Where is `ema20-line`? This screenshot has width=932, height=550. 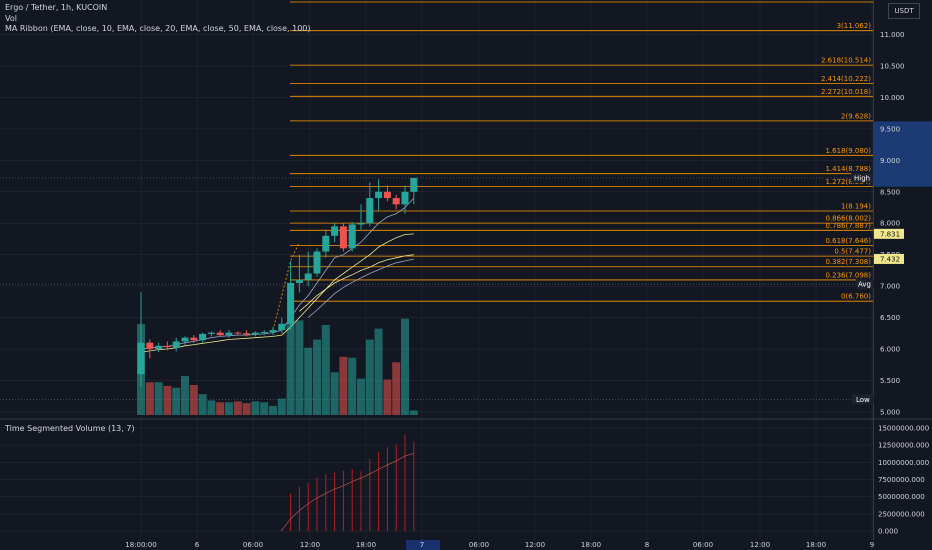
ema20-line is located at coordinates (277, 293).